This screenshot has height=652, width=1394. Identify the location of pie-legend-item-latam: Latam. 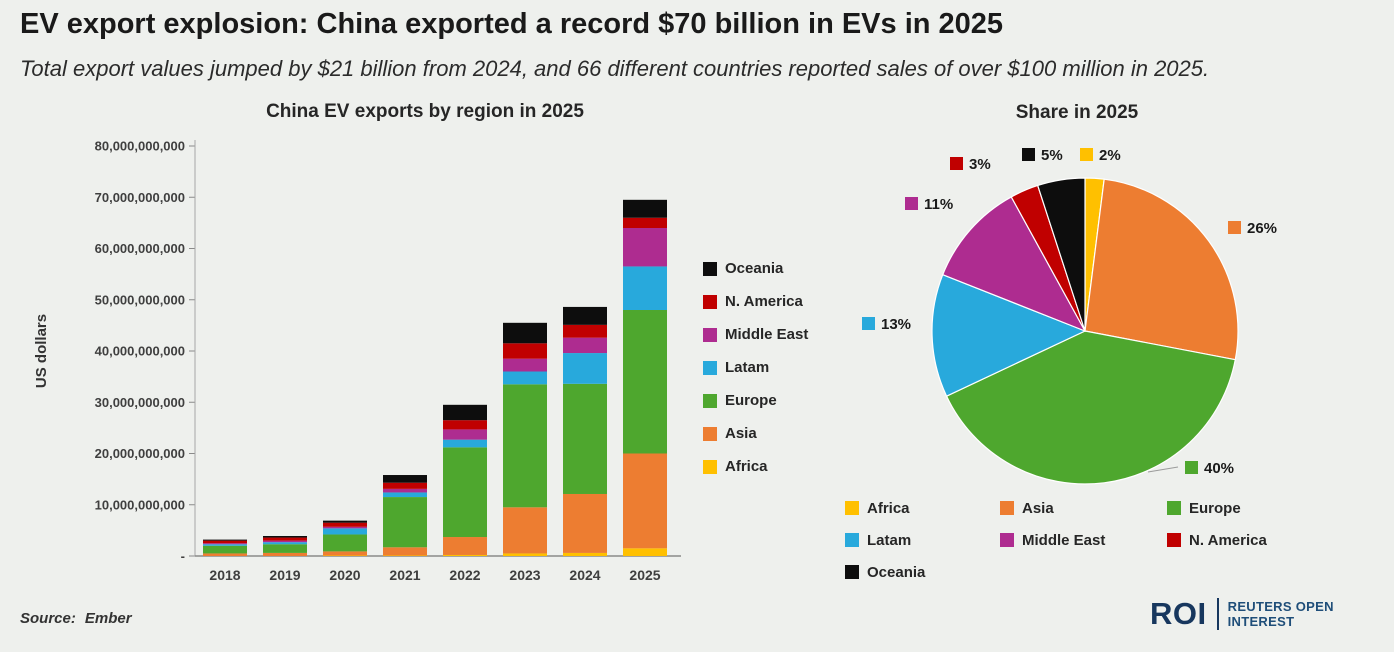
(922, 540).